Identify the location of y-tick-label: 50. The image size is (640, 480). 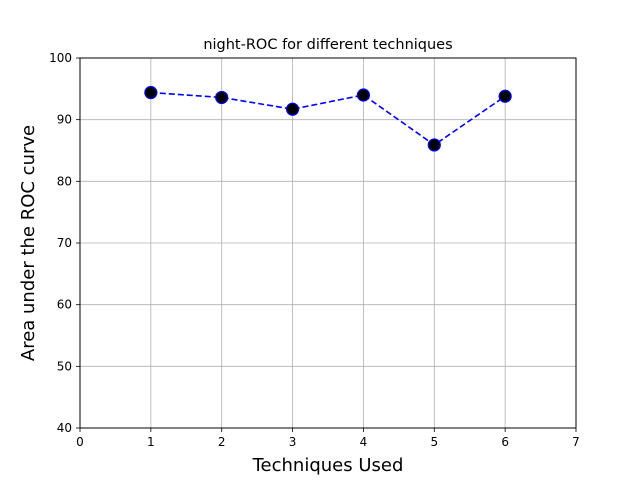
(64, 366).